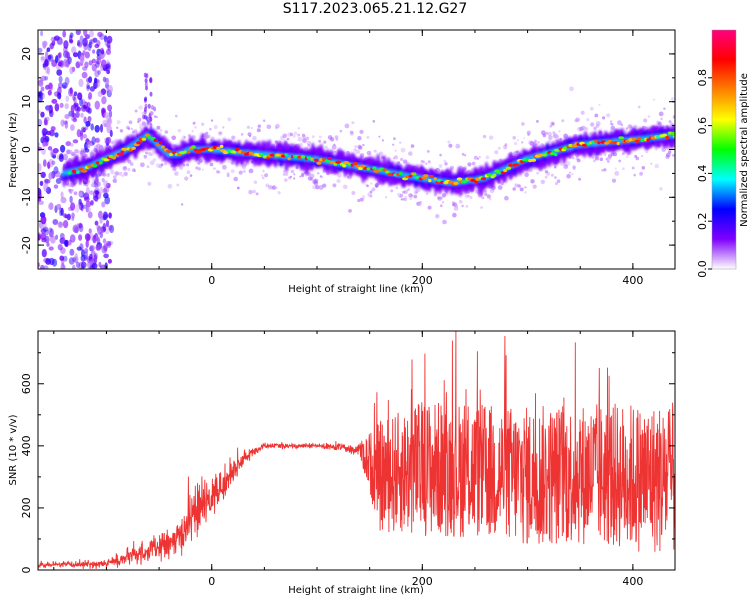  What do you see at coordinates (211, 581) in the screenshot?
I see `x-tick-label: 0` at bounding box center [211, 581].